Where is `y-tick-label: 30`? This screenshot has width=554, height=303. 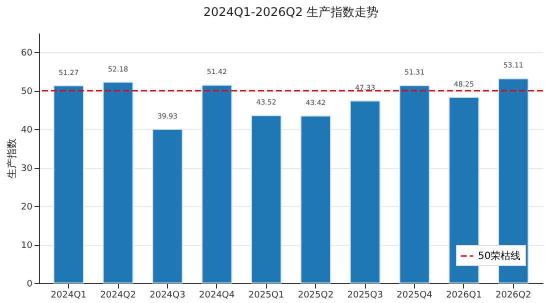 y-tick-label: 30 is located at coordinates (27, 169).